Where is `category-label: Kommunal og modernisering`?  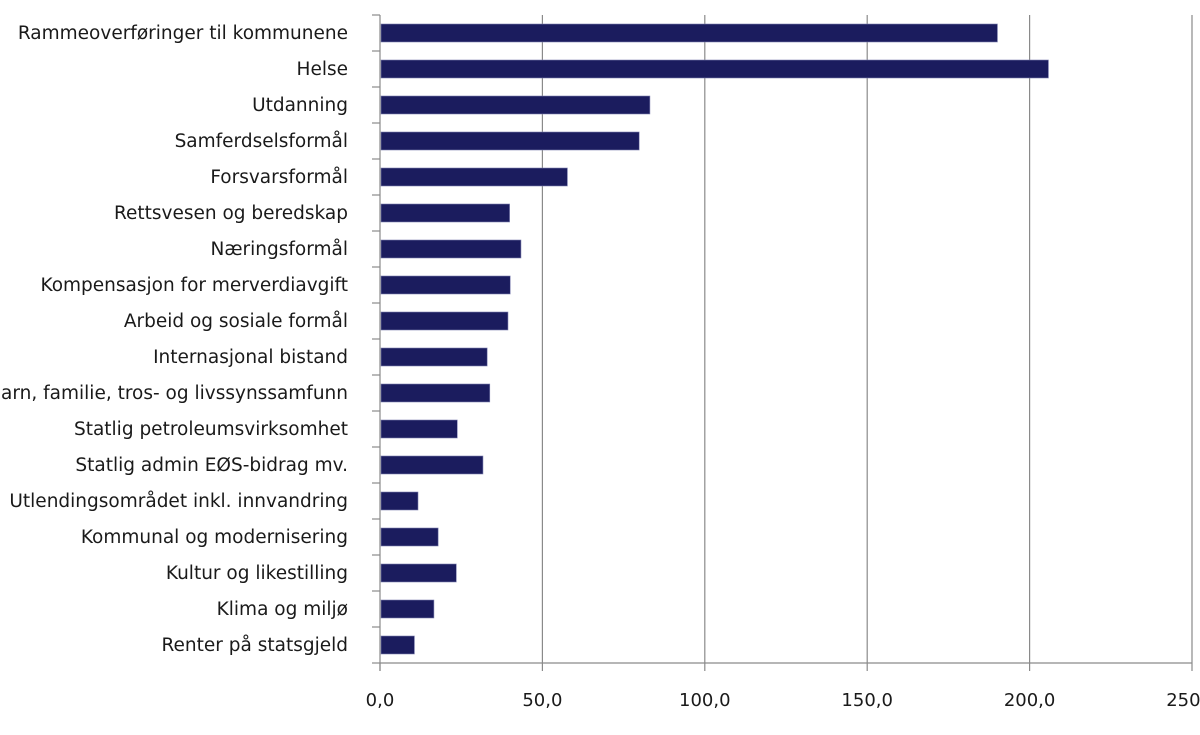
category-label: Kommunal og modernisering is located at coordinates (214, 537).